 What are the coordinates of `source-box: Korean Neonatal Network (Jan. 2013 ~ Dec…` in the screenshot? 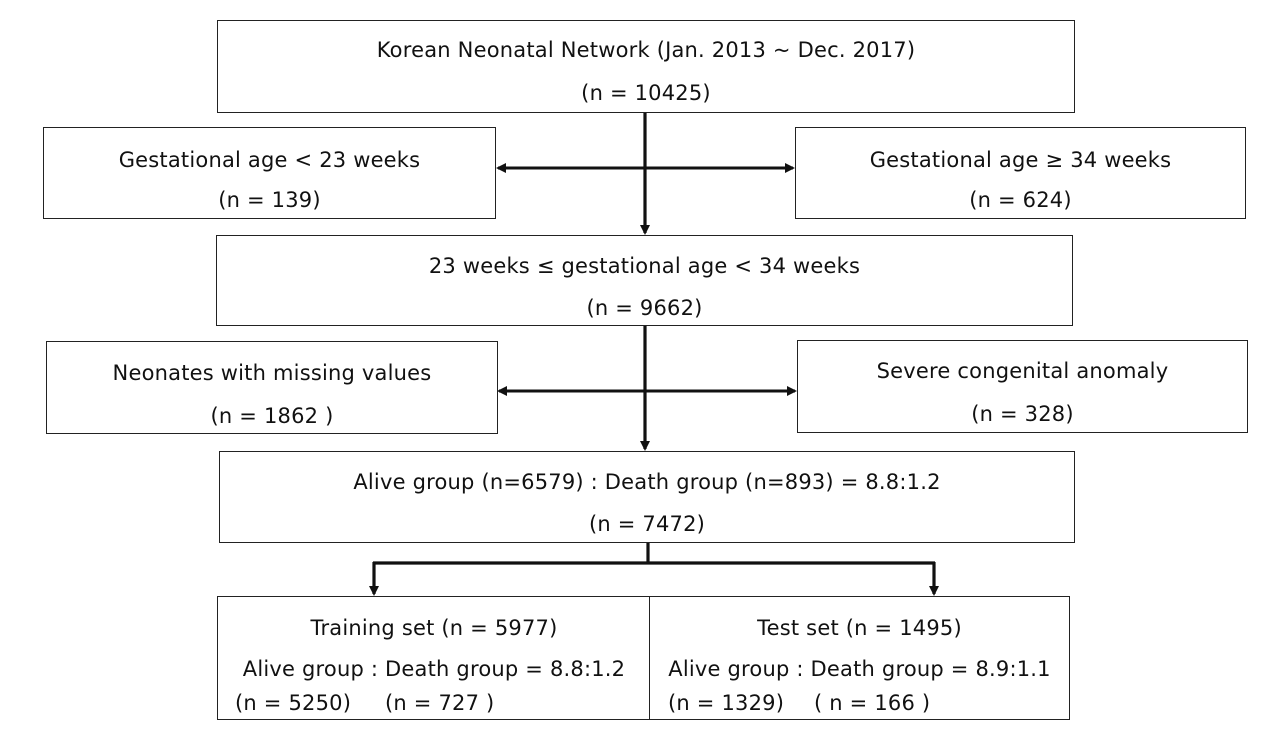 It's located at (646, 66).